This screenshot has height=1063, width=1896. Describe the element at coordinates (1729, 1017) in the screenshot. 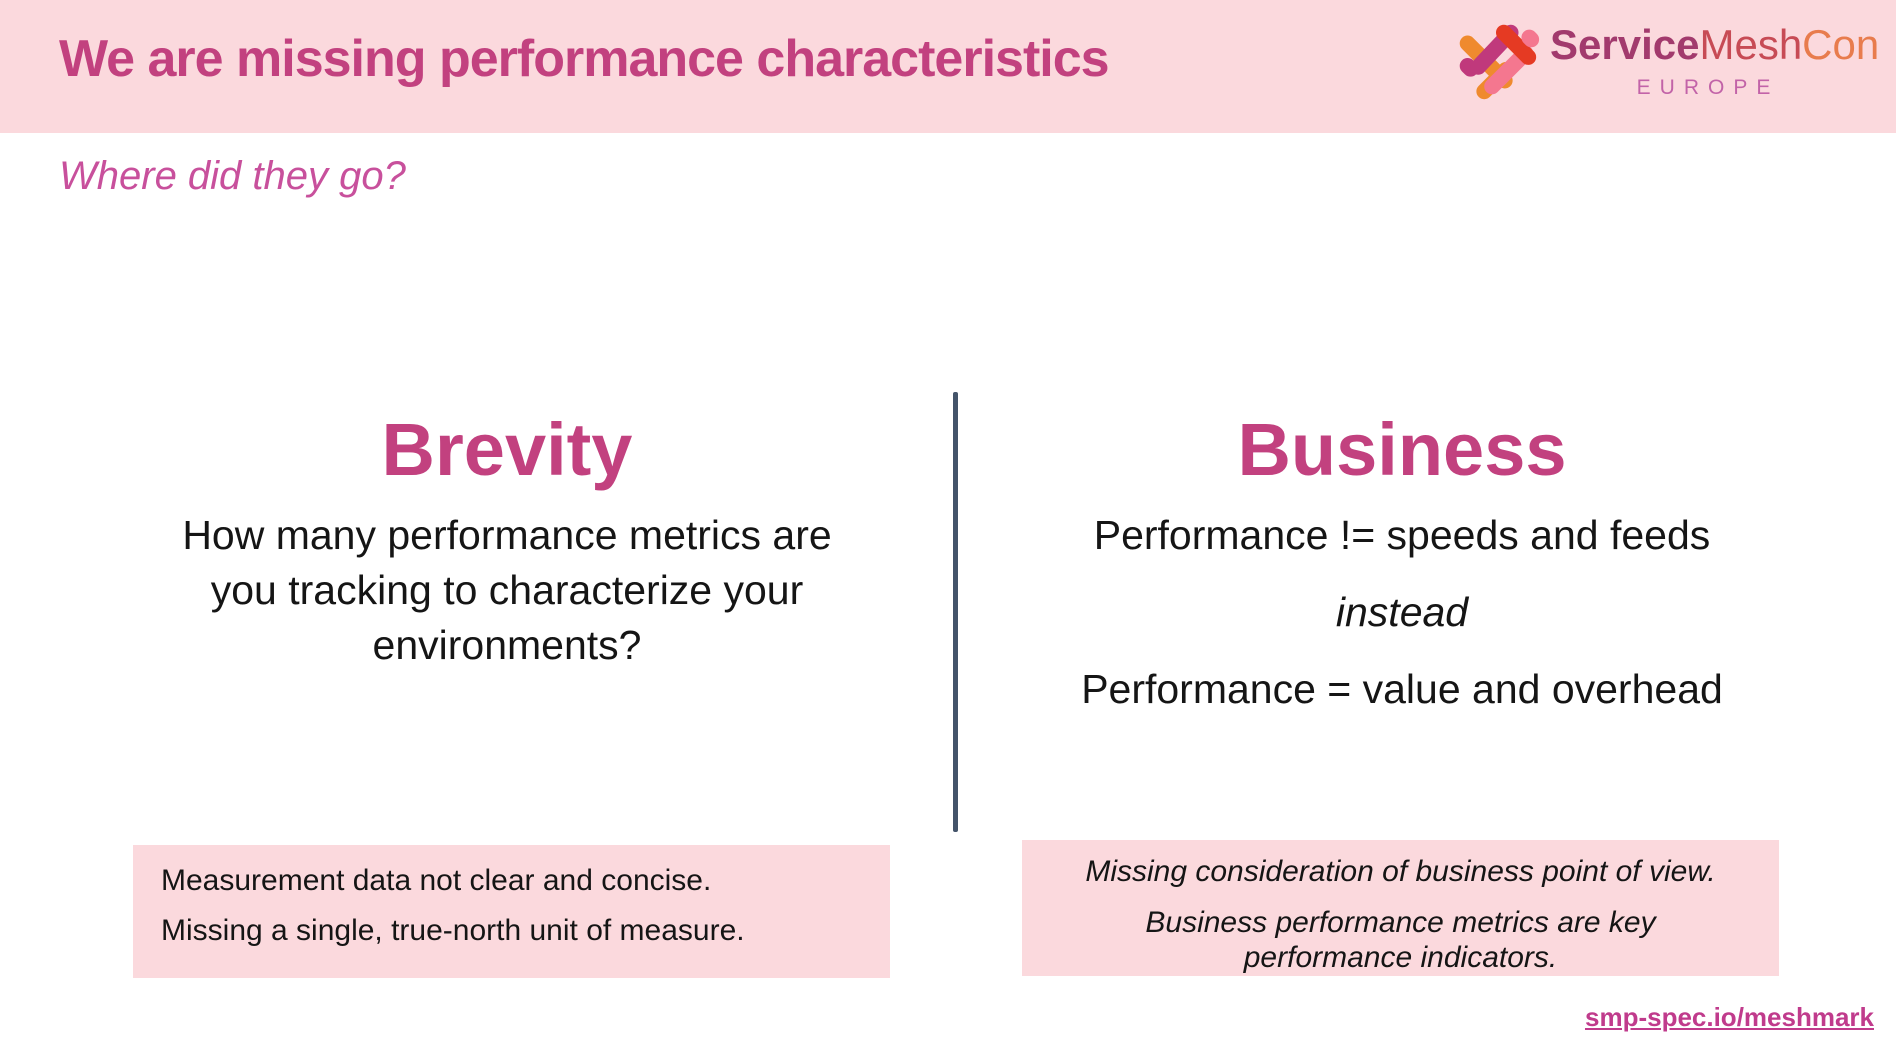

I see `meshmark-link: smp-spec.io/meshmark` at that location.